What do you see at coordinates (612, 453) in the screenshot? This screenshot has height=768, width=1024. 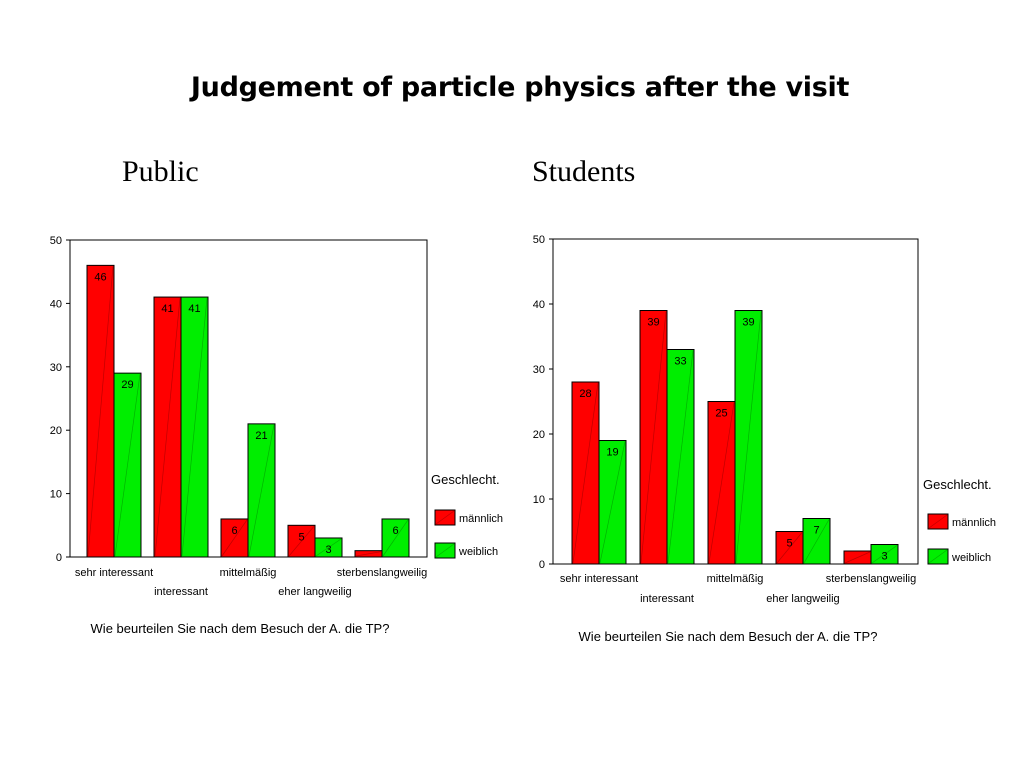 I see `data-label: 19` at bounding box center [612, 453].